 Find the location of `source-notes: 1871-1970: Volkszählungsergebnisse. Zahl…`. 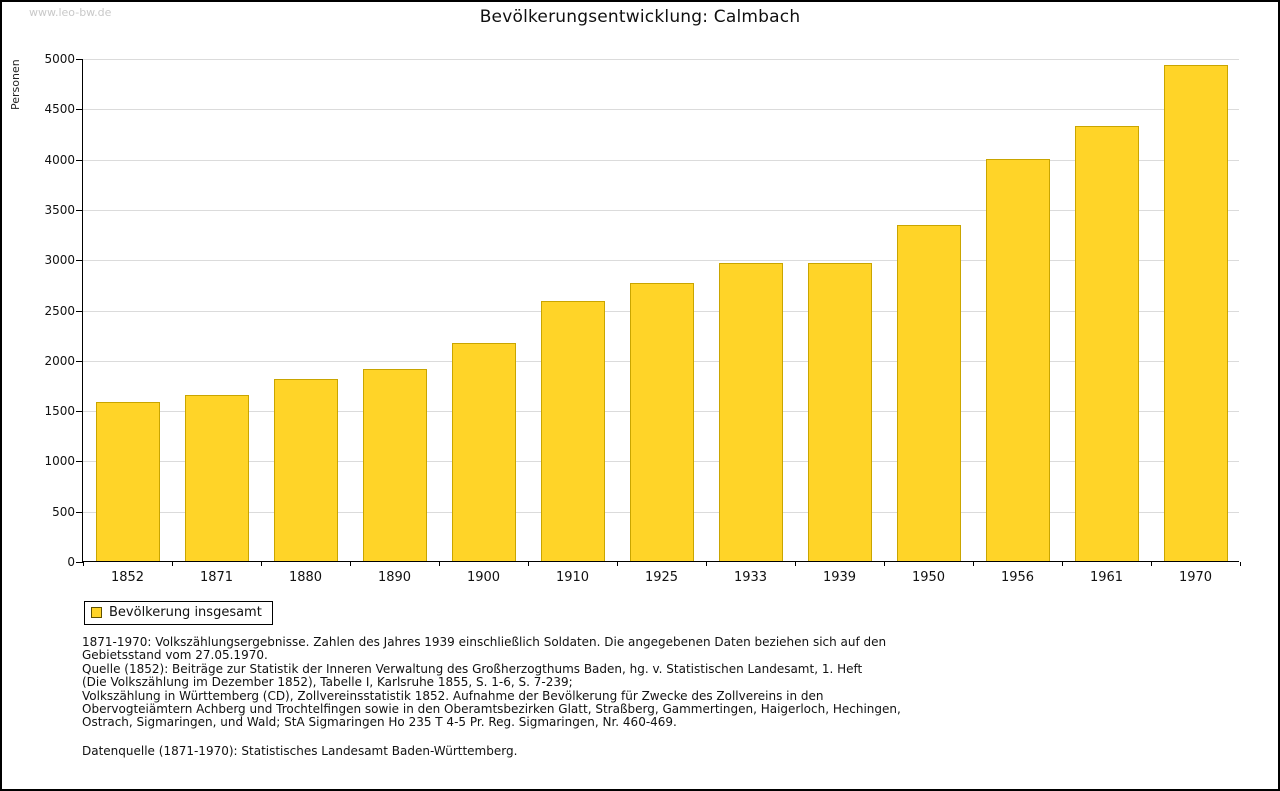

source-notes: 1871-1970: Volkszählungsergebnisse. Zahl… is located at coordinates (491, 696).